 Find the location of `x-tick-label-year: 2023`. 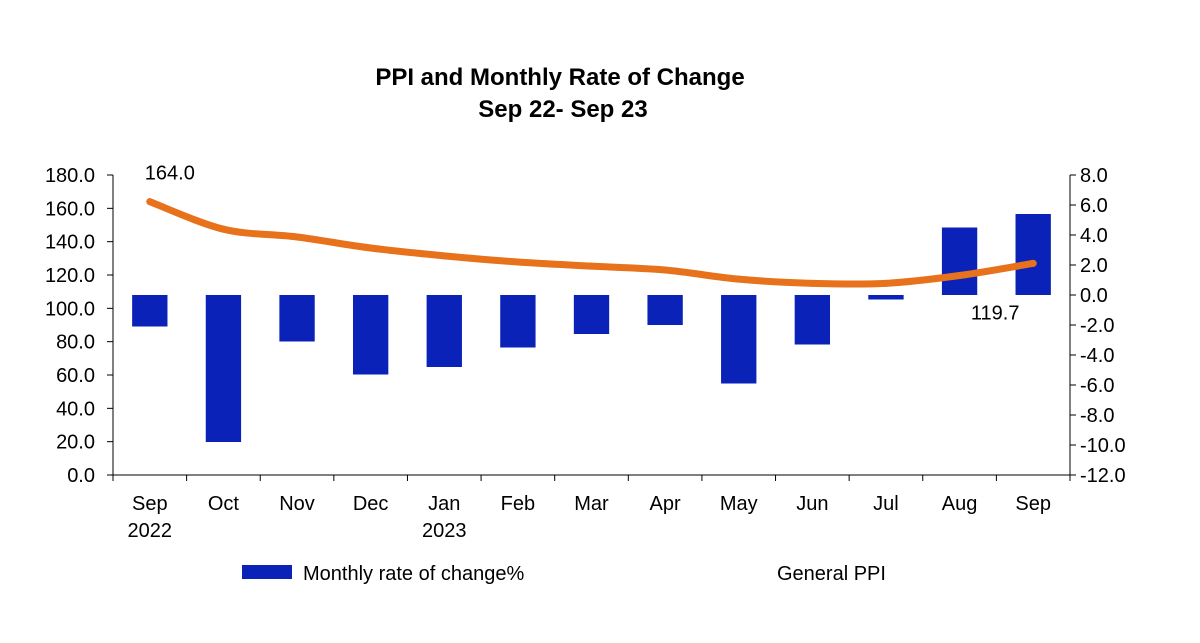

x-tick-label-year: 2023 is located at coordinates (444, 531).